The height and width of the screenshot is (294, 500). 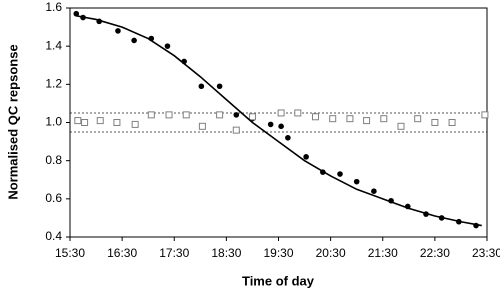 What do you see at coordinates (435, 253) in the screenshot?
I see `x-tick-label: 22:30` at bounding box center [435, 253].